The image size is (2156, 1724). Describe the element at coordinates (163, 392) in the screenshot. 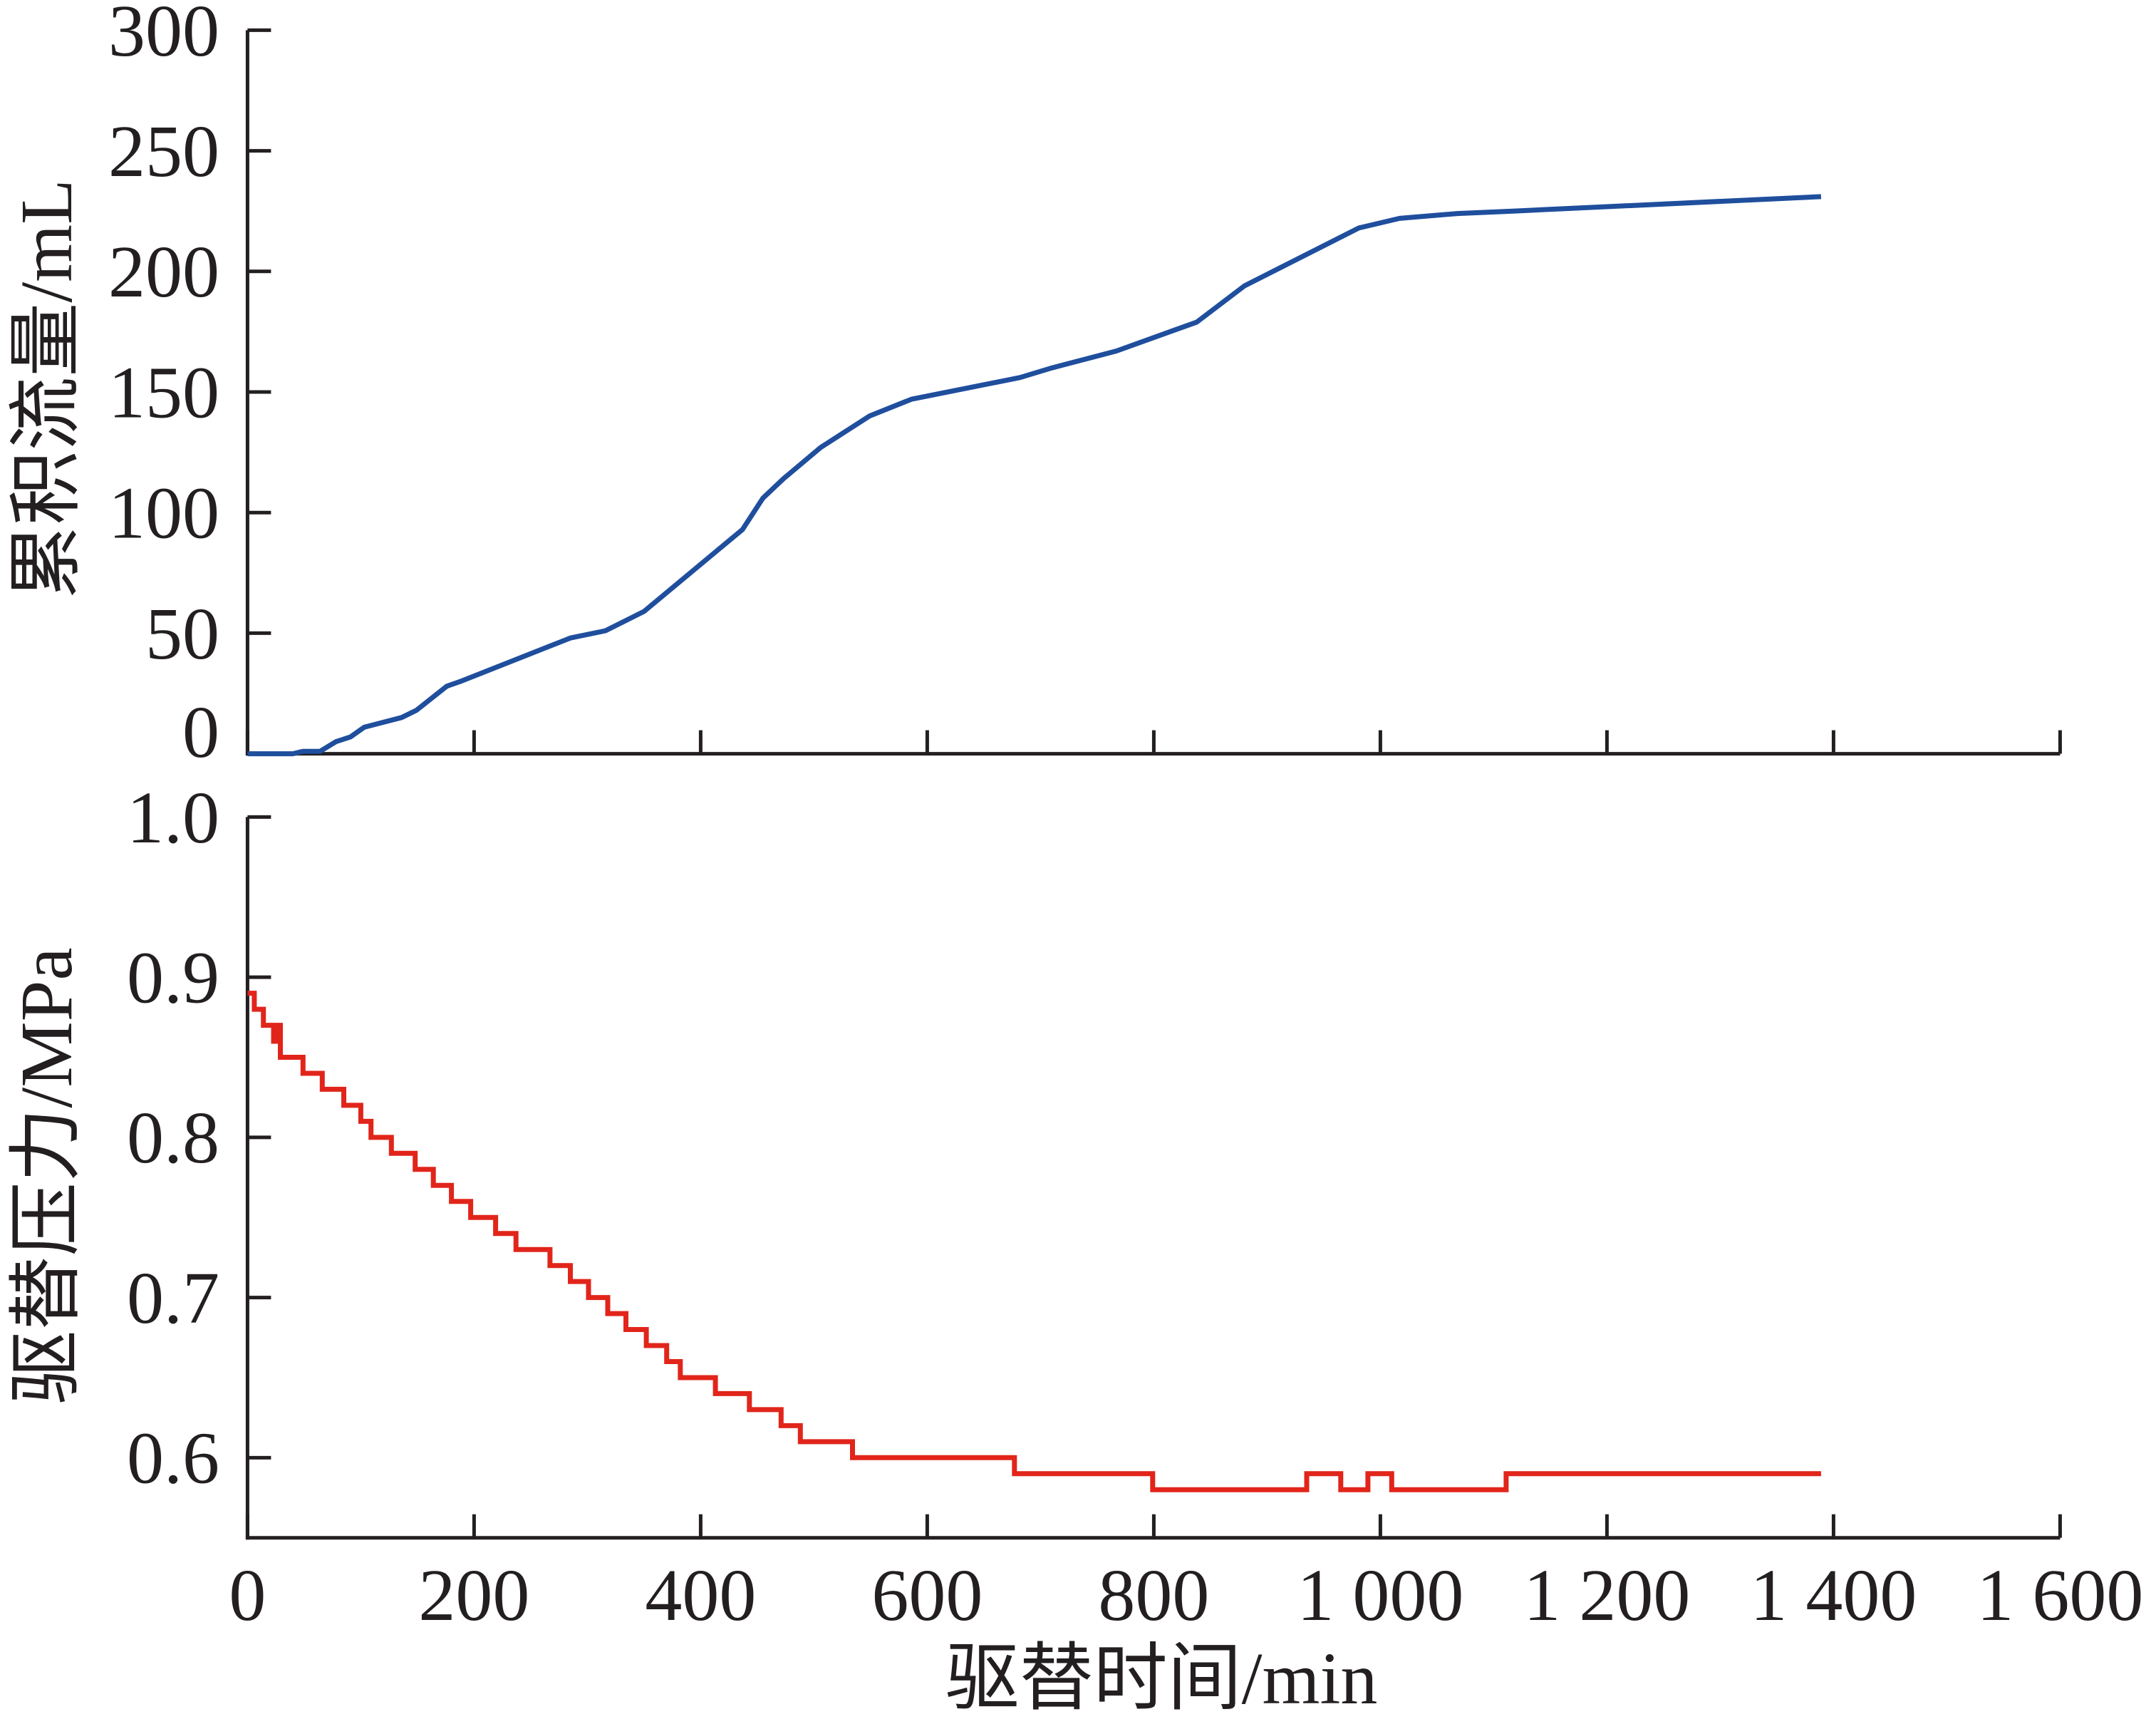

I see `flow-y-tick-label: 150` at that location.